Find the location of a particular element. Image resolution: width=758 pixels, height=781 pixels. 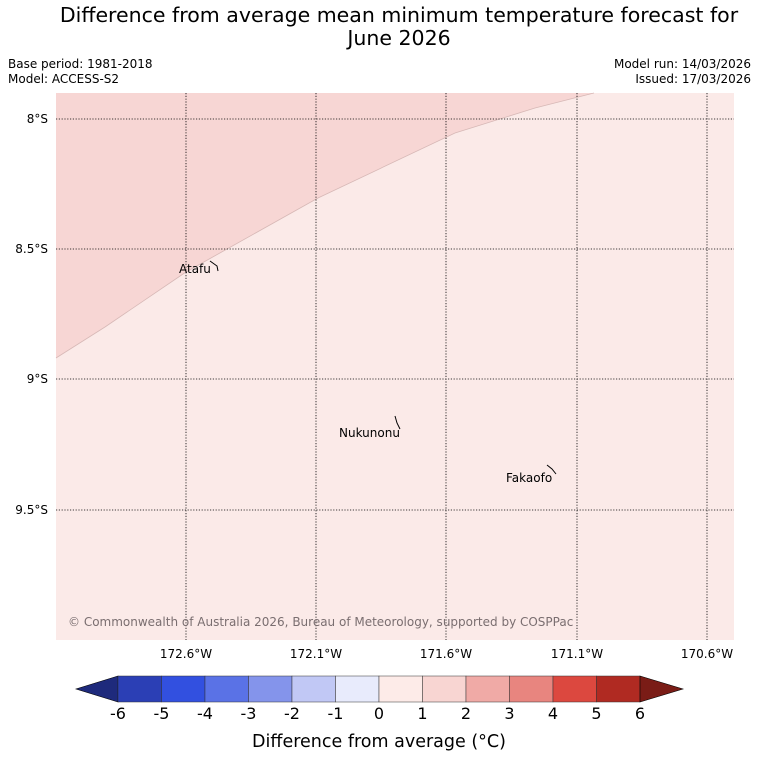

model-name: Model: ACCESS-S2 is located at coordinates (64, 79).